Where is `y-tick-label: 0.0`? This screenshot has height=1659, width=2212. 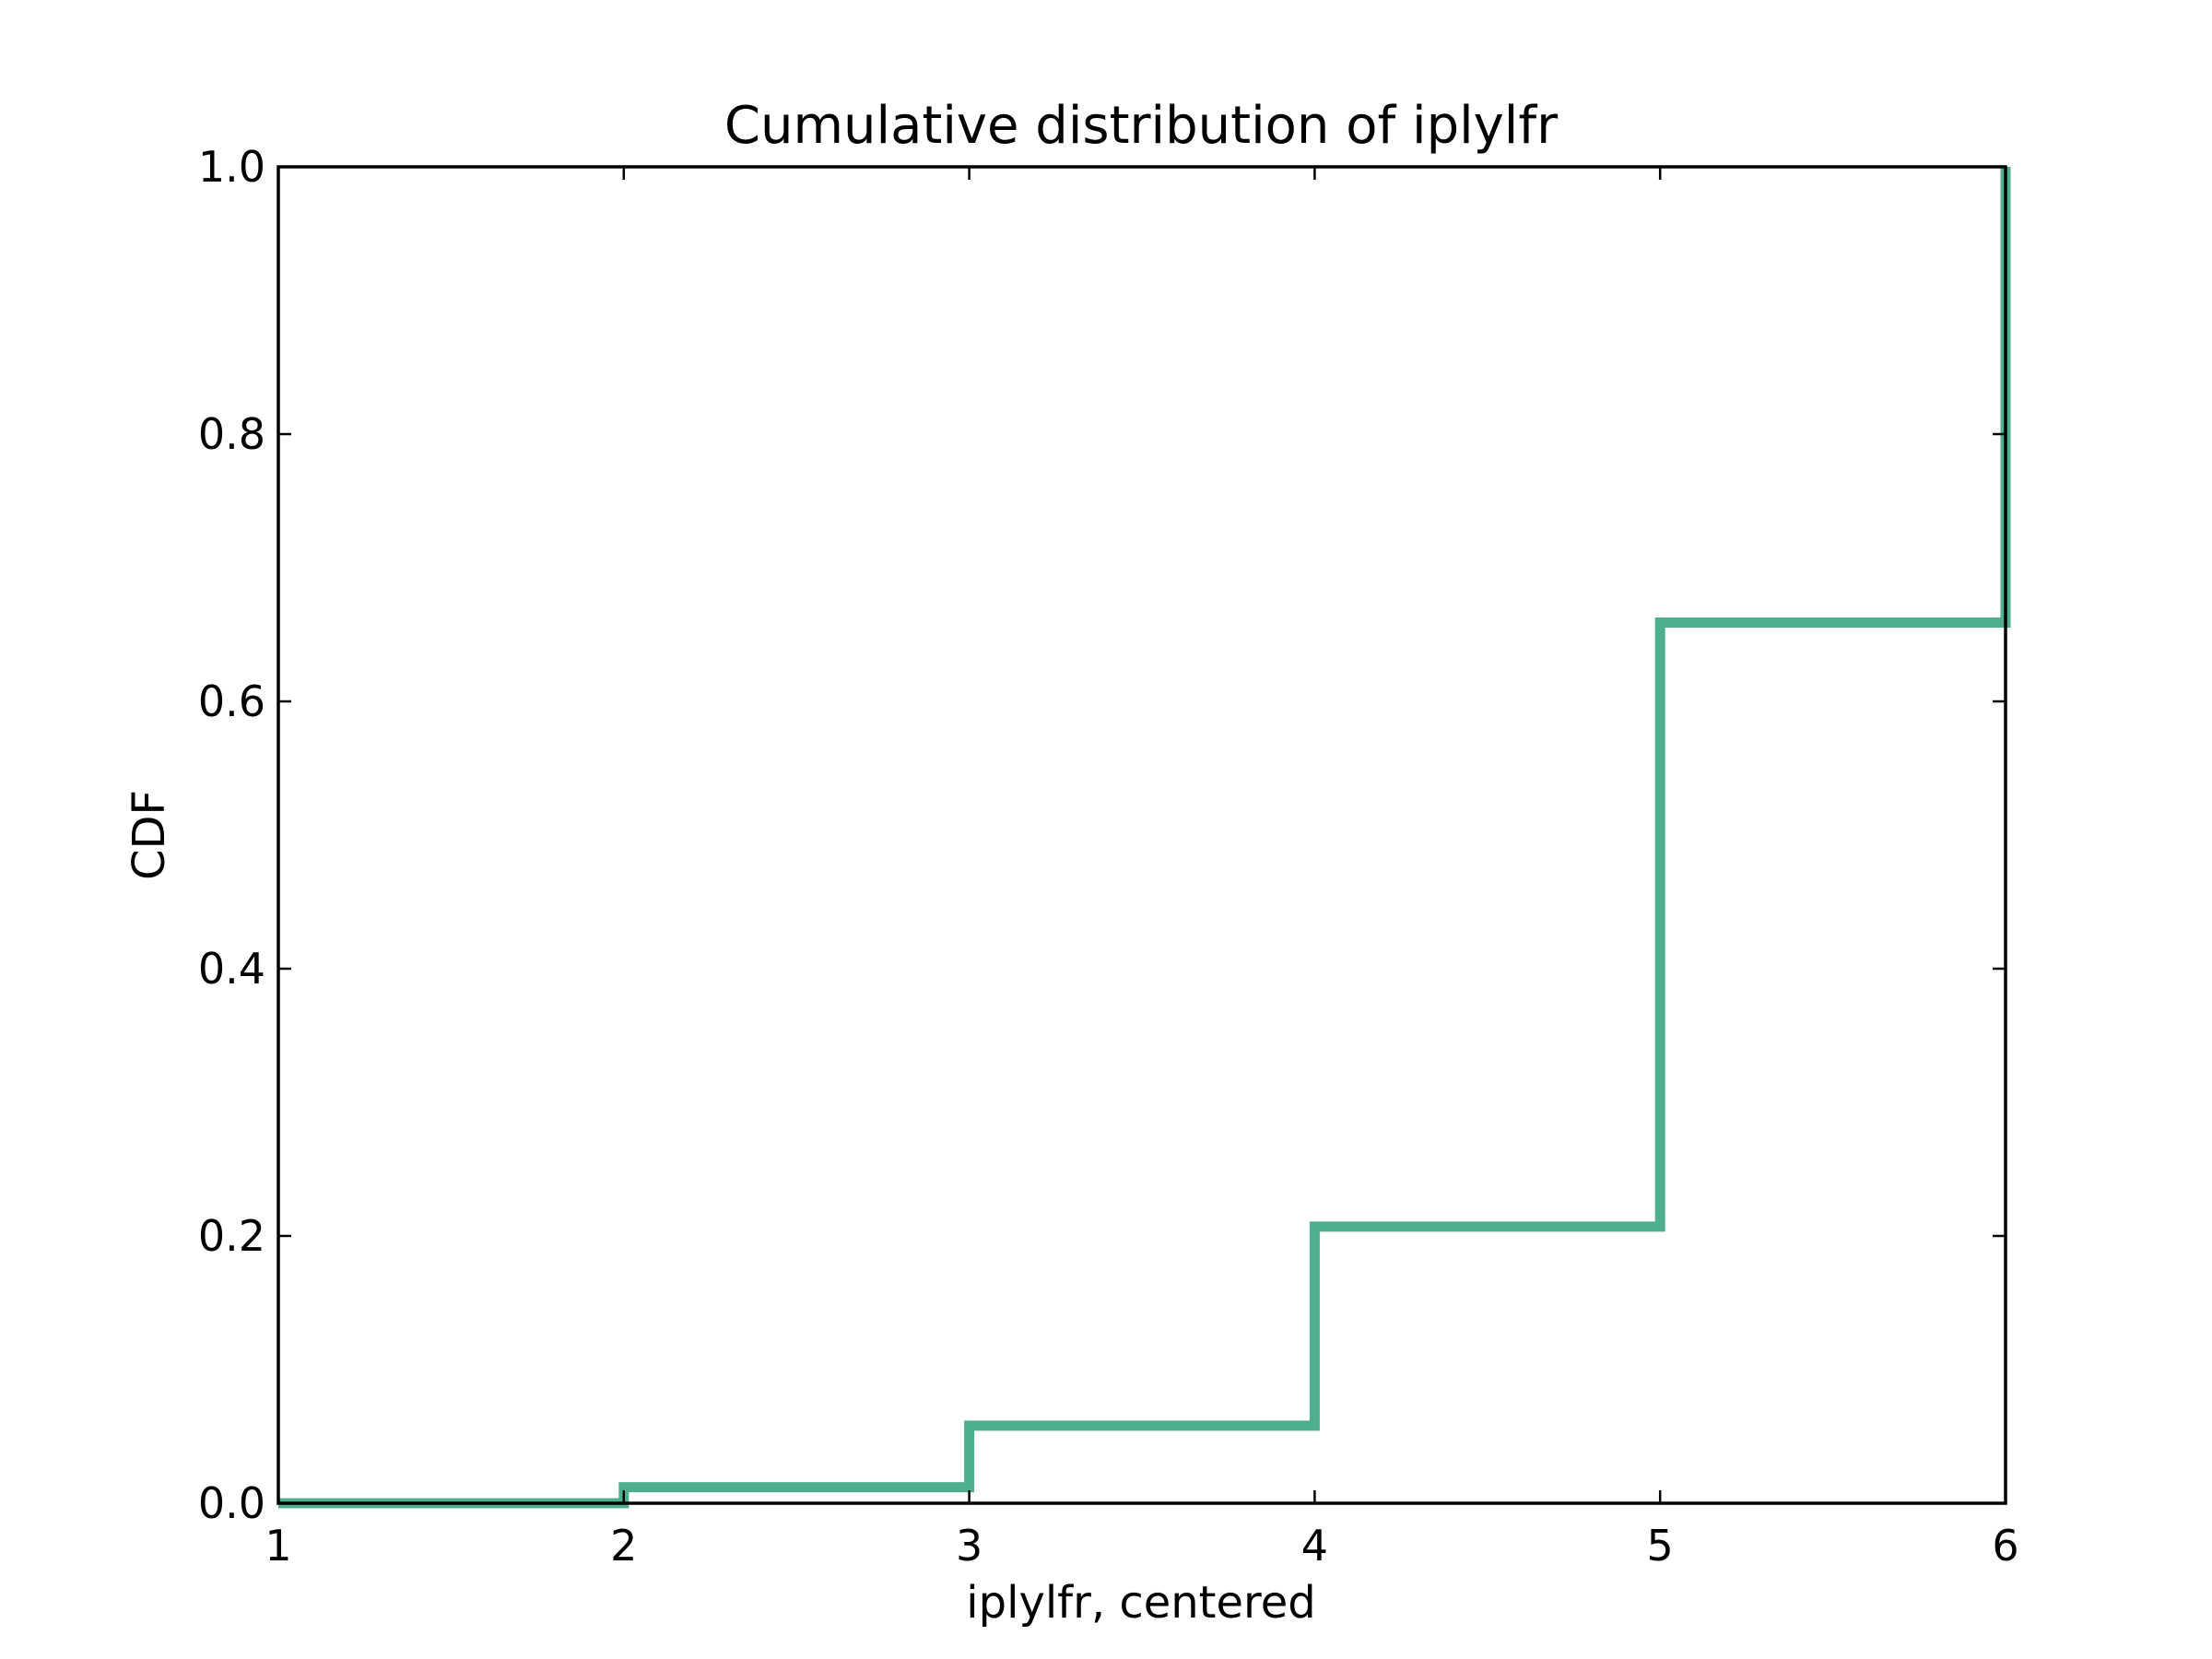 y-tick-label: 0.0 is located at coordinates (231, 1503).